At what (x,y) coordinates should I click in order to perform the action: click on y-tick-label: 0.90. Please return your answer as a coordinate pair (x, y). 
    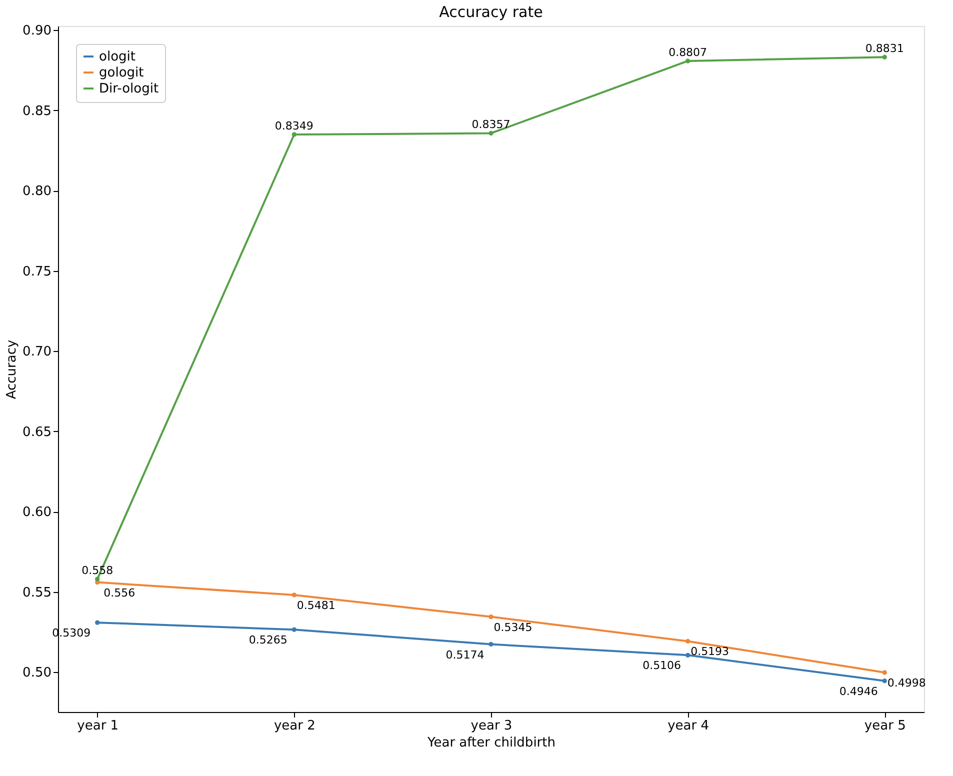
    Looking at the image, I should click on (37, 31).